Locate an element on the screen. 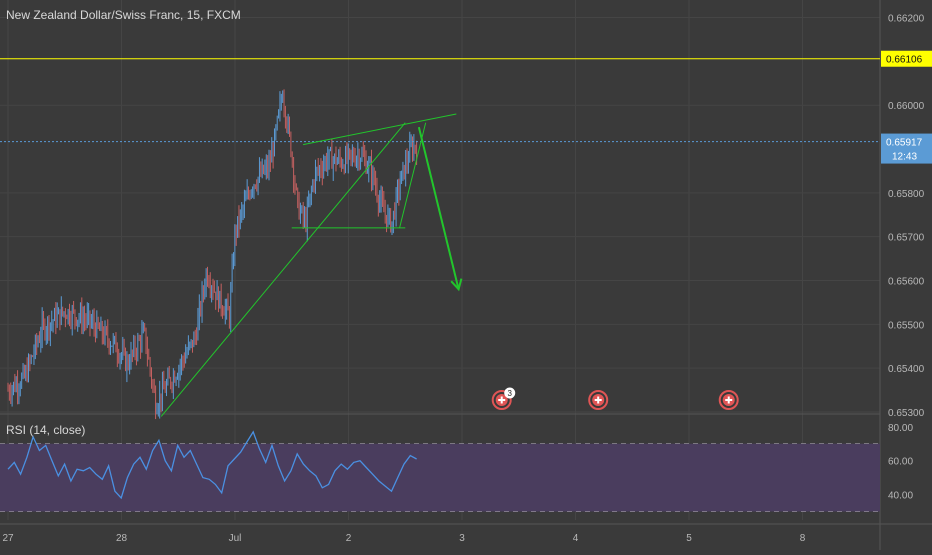 The width and height of the screenshot is (932, 555). x-tick-label: Jul is located at coordinates (235, 538).